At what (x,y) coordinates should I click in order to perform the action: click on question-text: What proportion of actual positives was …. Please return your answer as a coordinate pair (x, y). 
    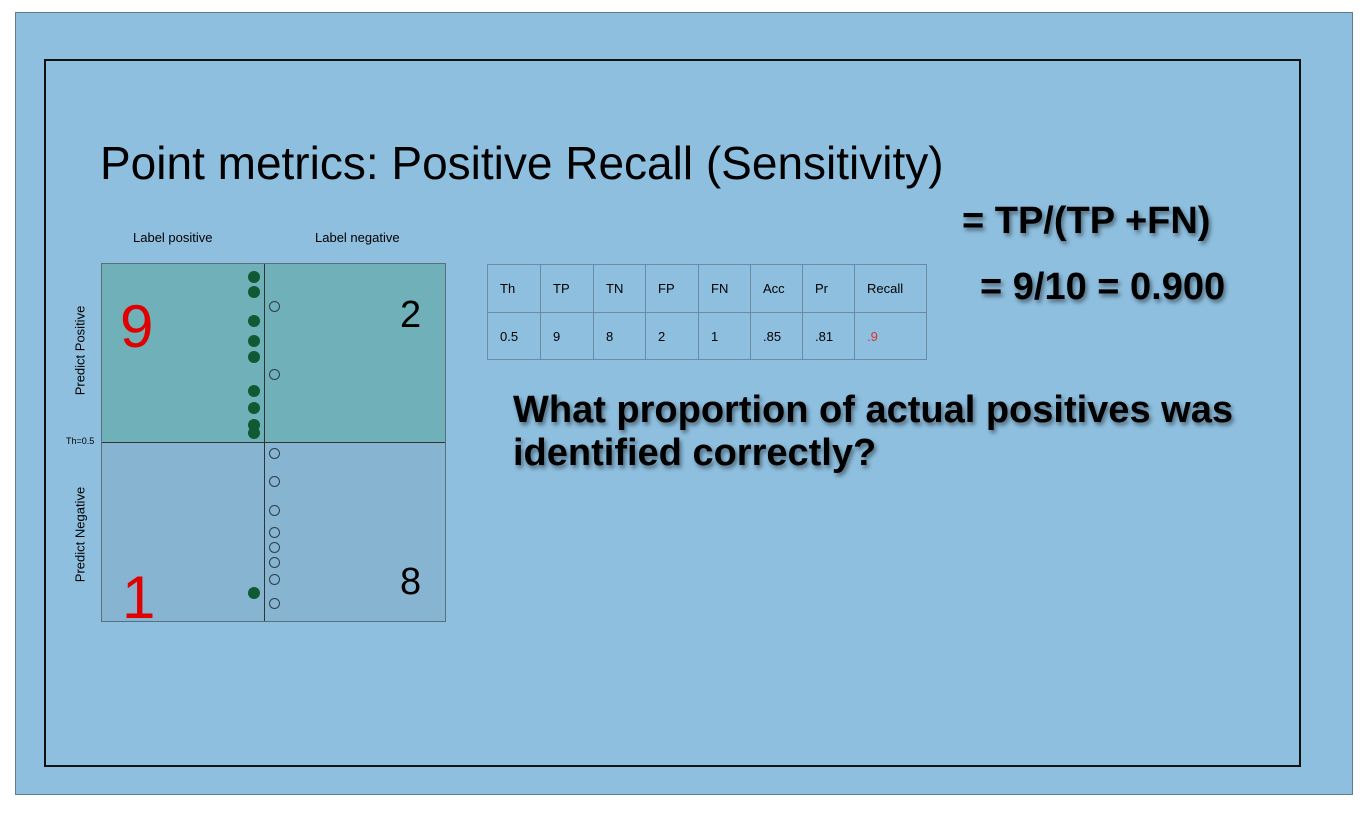
    Looking at the image, I should click on (873, 431).